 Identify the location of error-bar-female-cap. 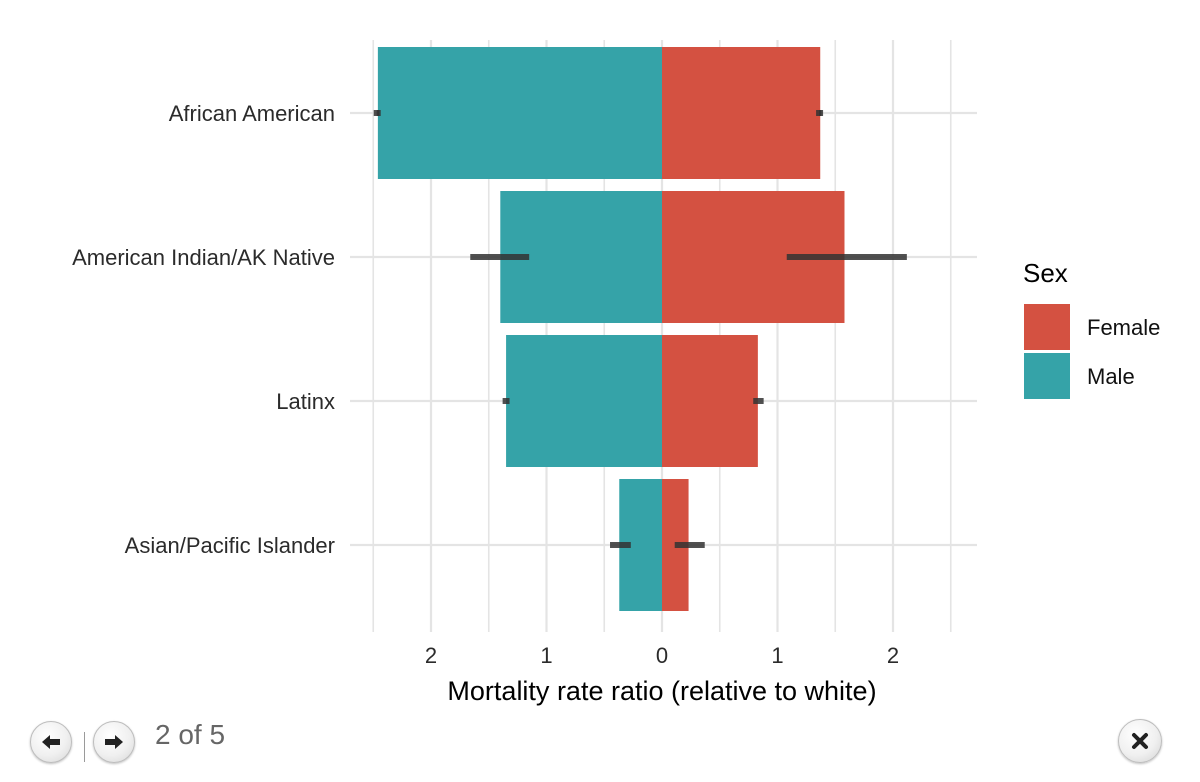
(820, 113).